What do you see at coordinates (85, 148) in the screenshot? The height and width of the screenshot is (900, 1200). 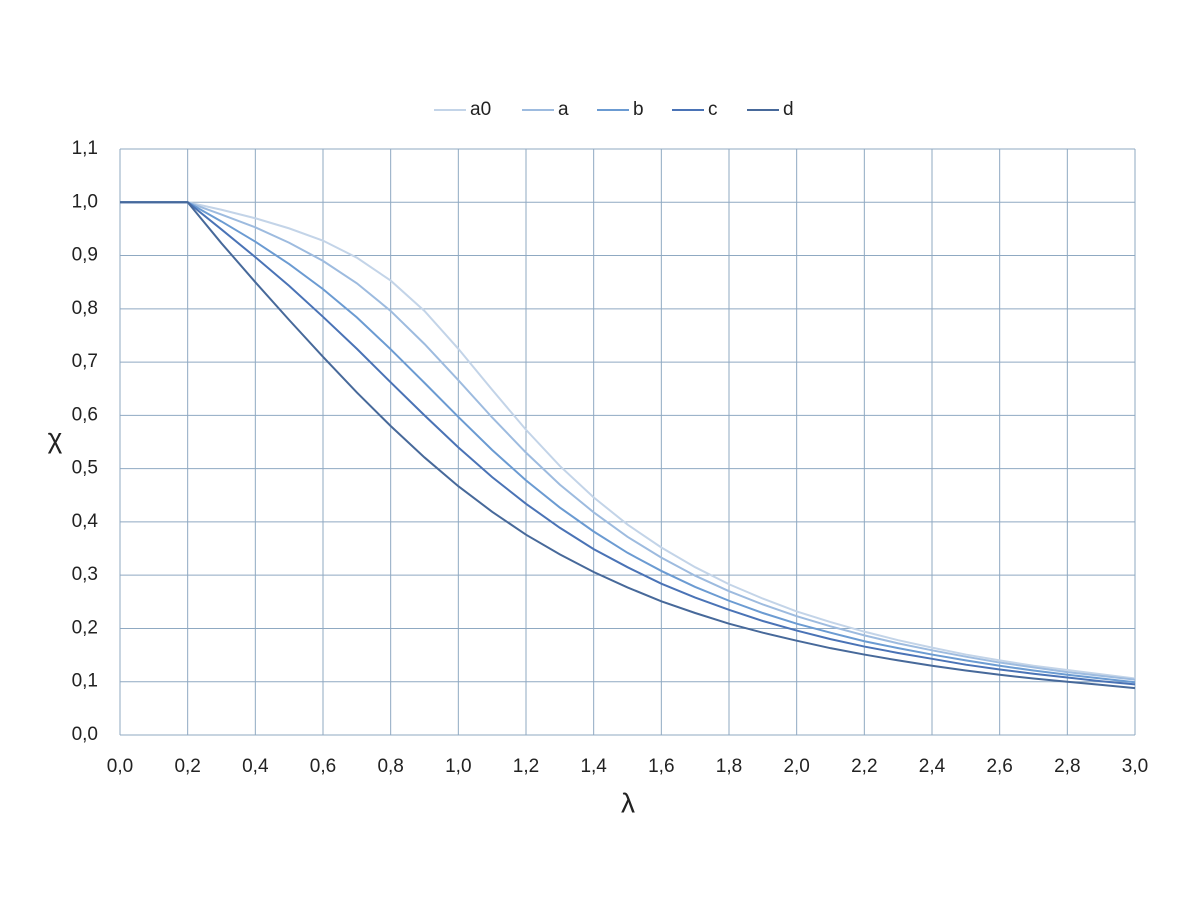 I see `y-tick-label: 1,1` at bounding box center [85, 148].